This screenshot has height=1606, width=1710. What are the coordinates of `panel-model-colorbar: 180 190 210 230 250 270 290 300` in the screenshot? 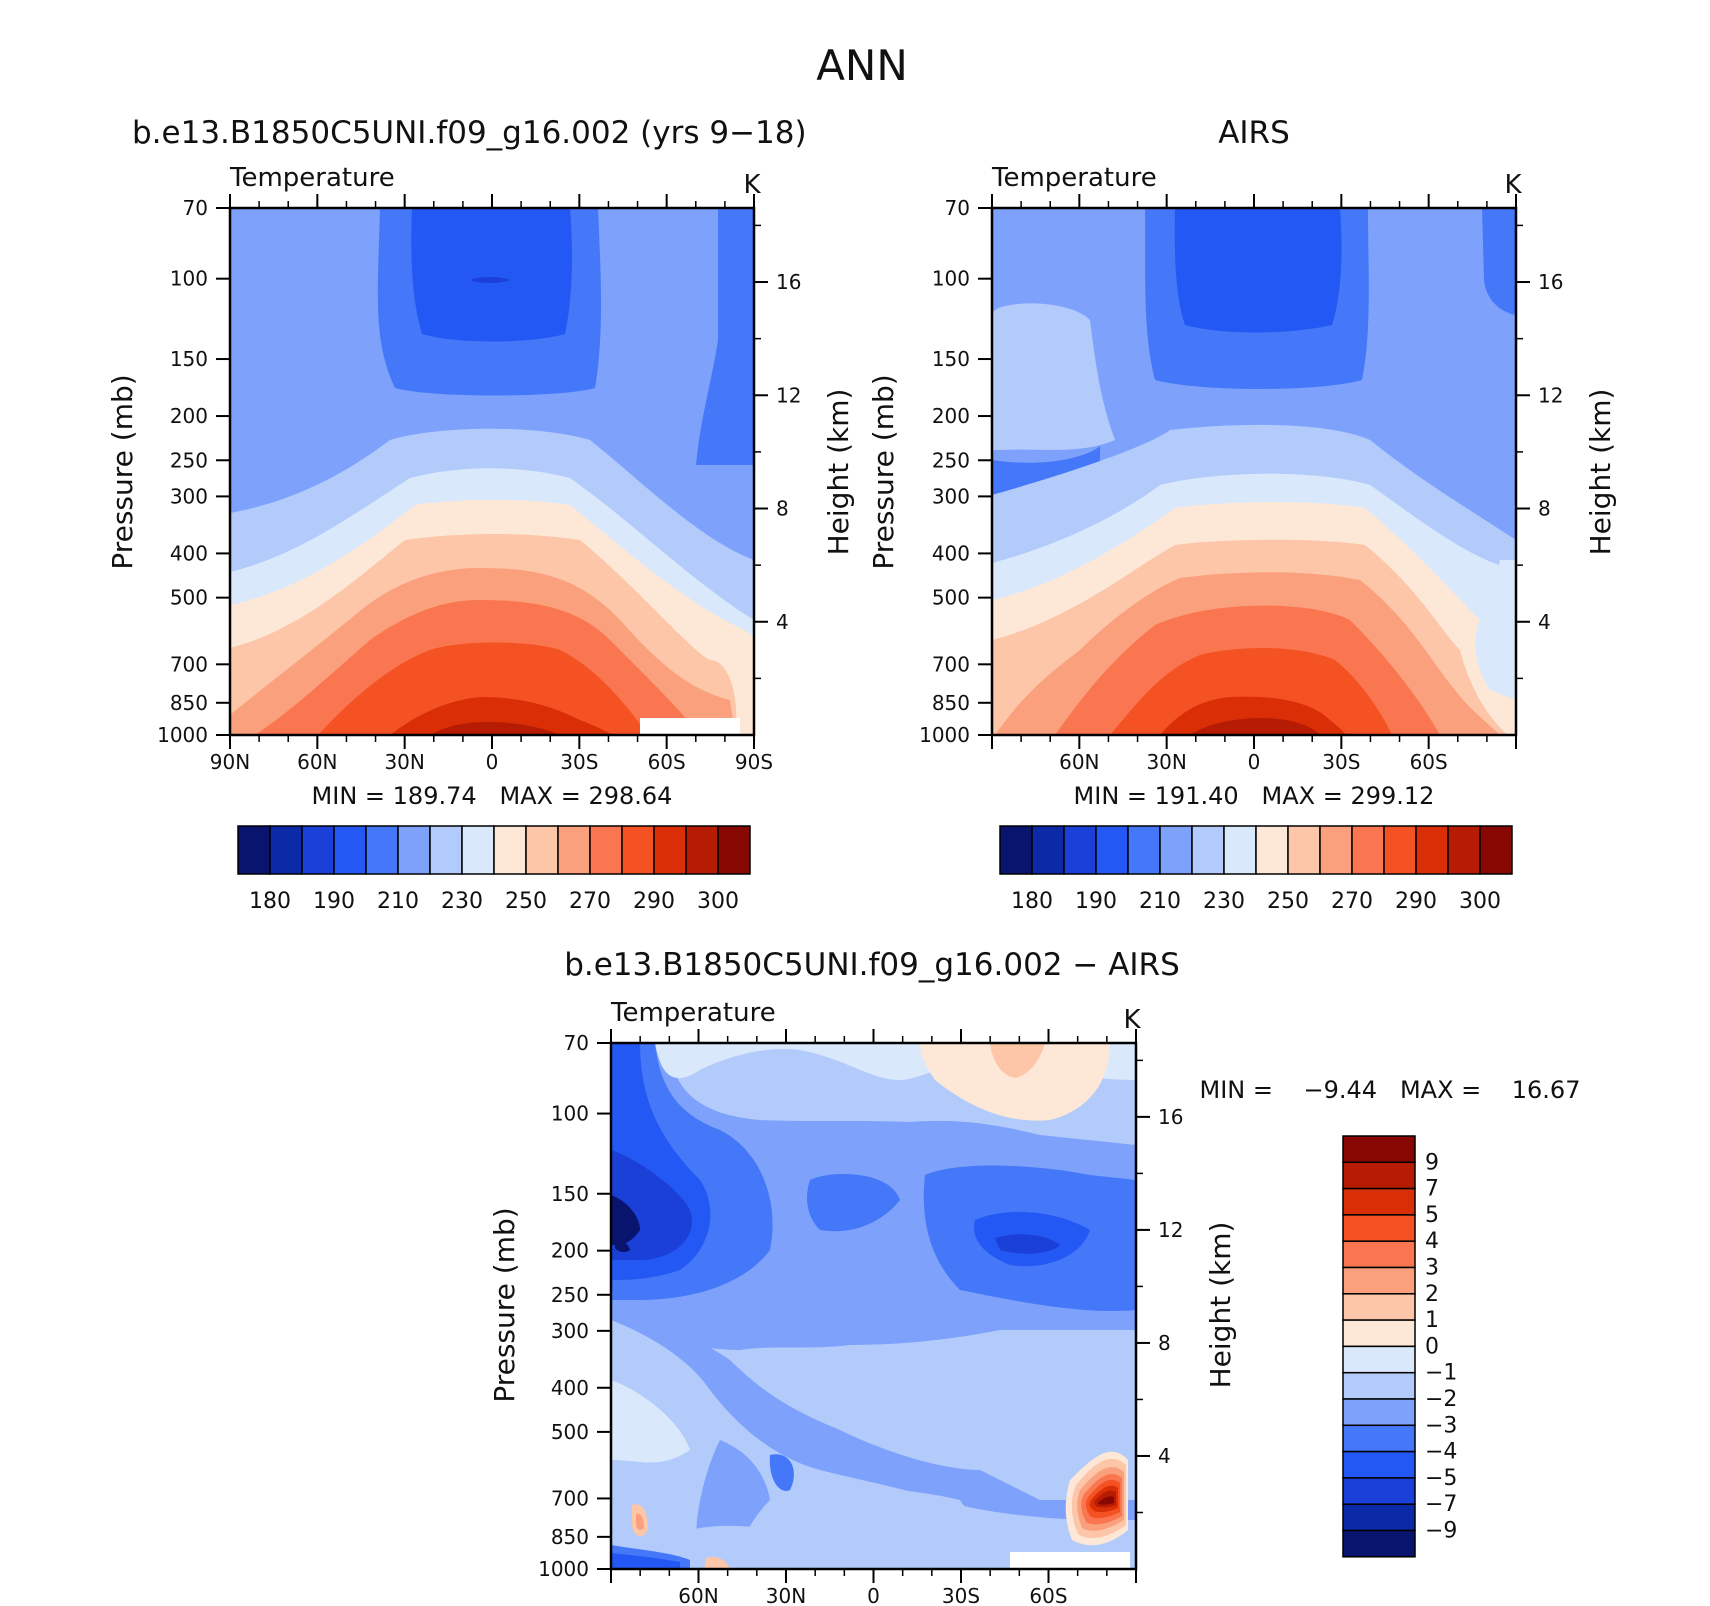 It's located at (494, 869).